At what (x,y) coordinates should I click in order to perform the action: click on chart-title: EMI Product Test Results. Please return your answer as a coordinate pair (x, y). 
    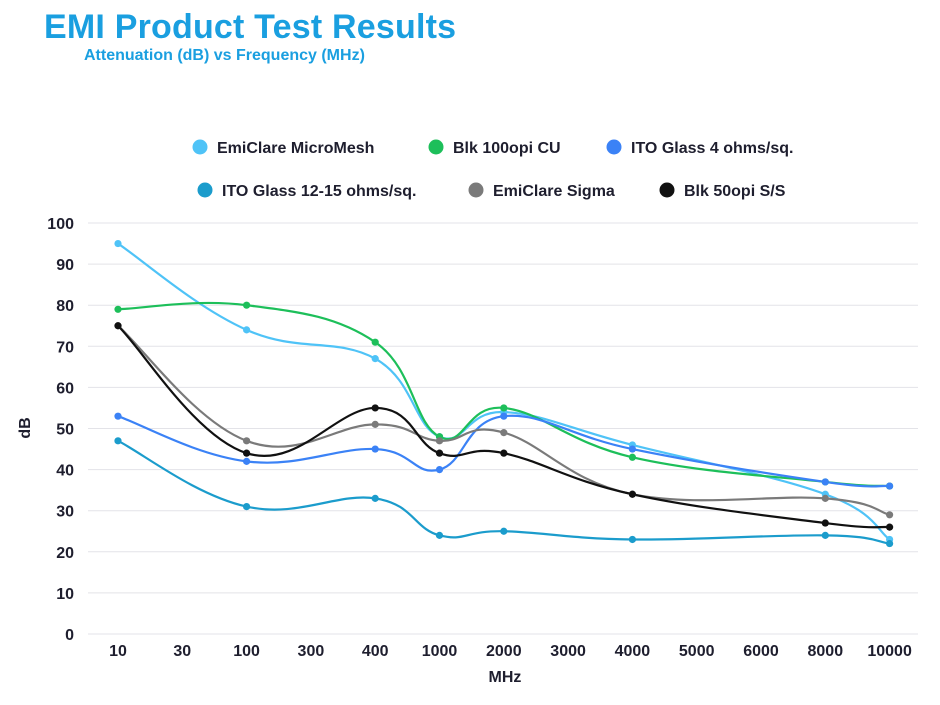
    Looking at the image, I should click on (250, 27).